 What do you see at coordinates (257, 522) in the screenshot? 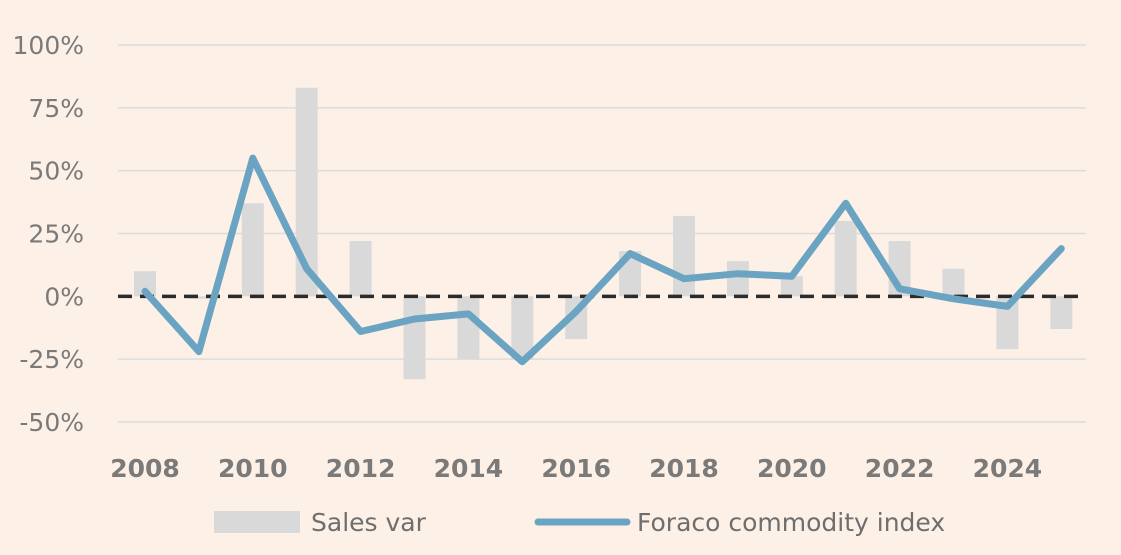
I see `legend-bar-swatch` at bounding box center [257, 522].